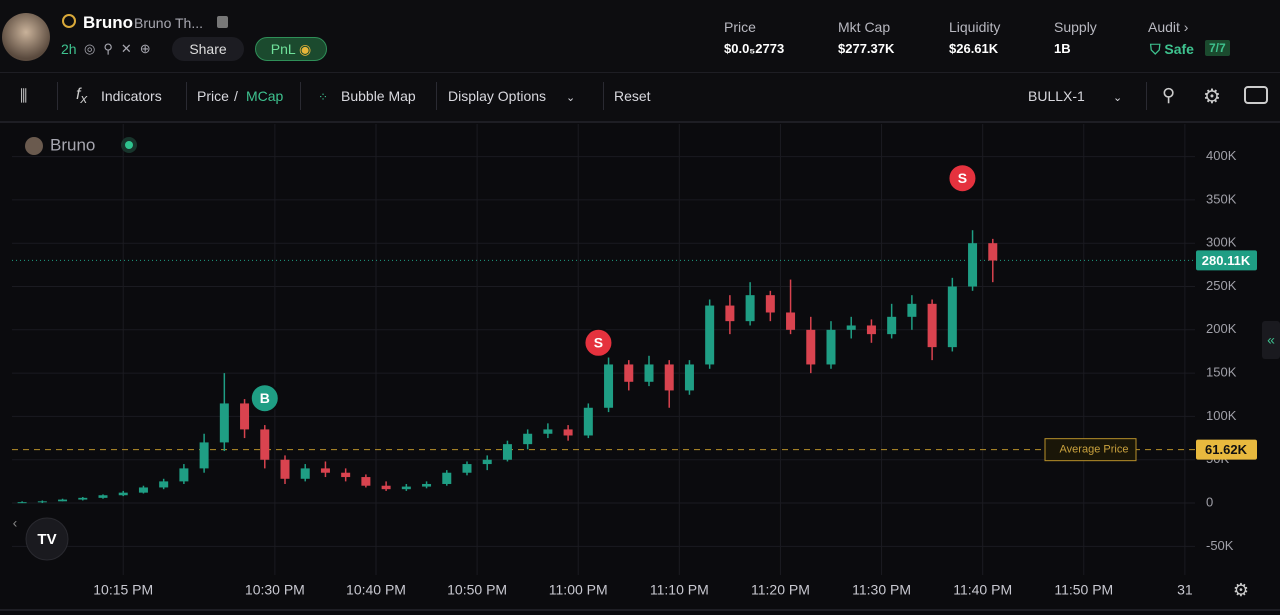  Describe the element at coordinates (208, 49) in the screenshot. I see `share-button: Share` at that location.